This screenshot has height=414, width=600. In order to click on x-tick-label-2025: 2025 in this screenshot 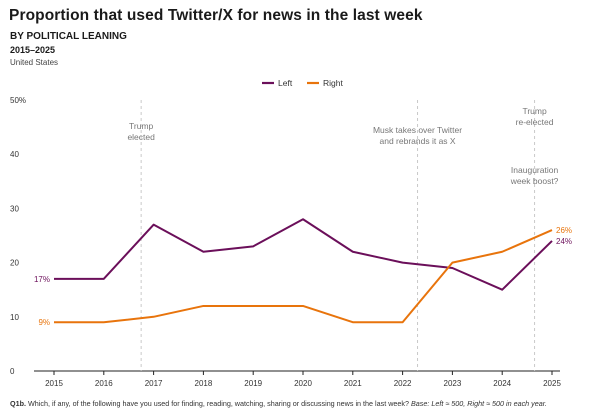, I will do `click(552, 383)`.